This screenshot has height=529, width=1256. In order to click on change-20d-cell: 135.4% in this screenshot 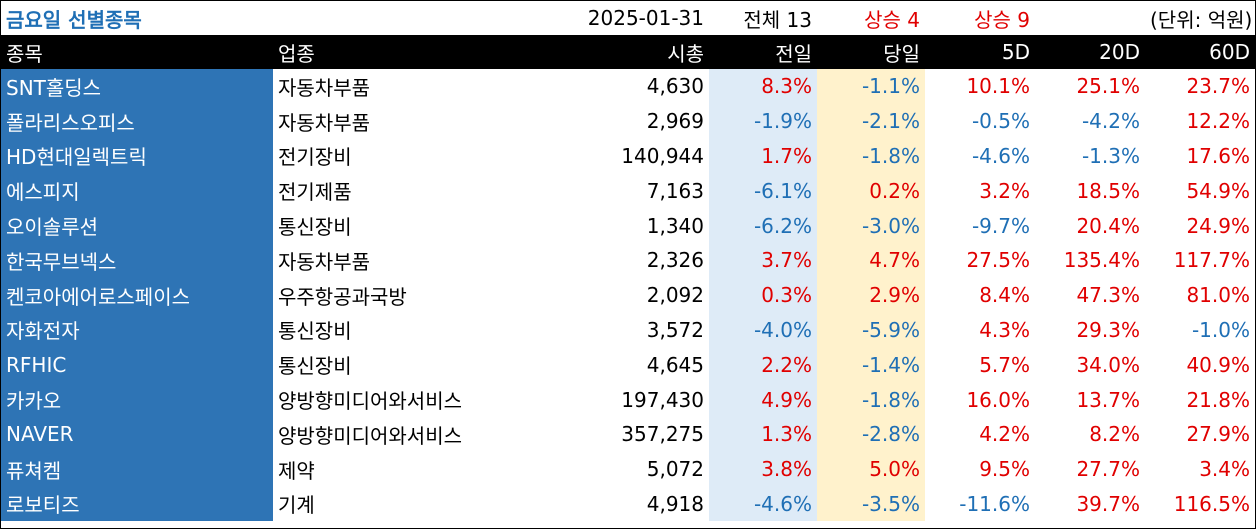, I will do `click(1101, 260)`.